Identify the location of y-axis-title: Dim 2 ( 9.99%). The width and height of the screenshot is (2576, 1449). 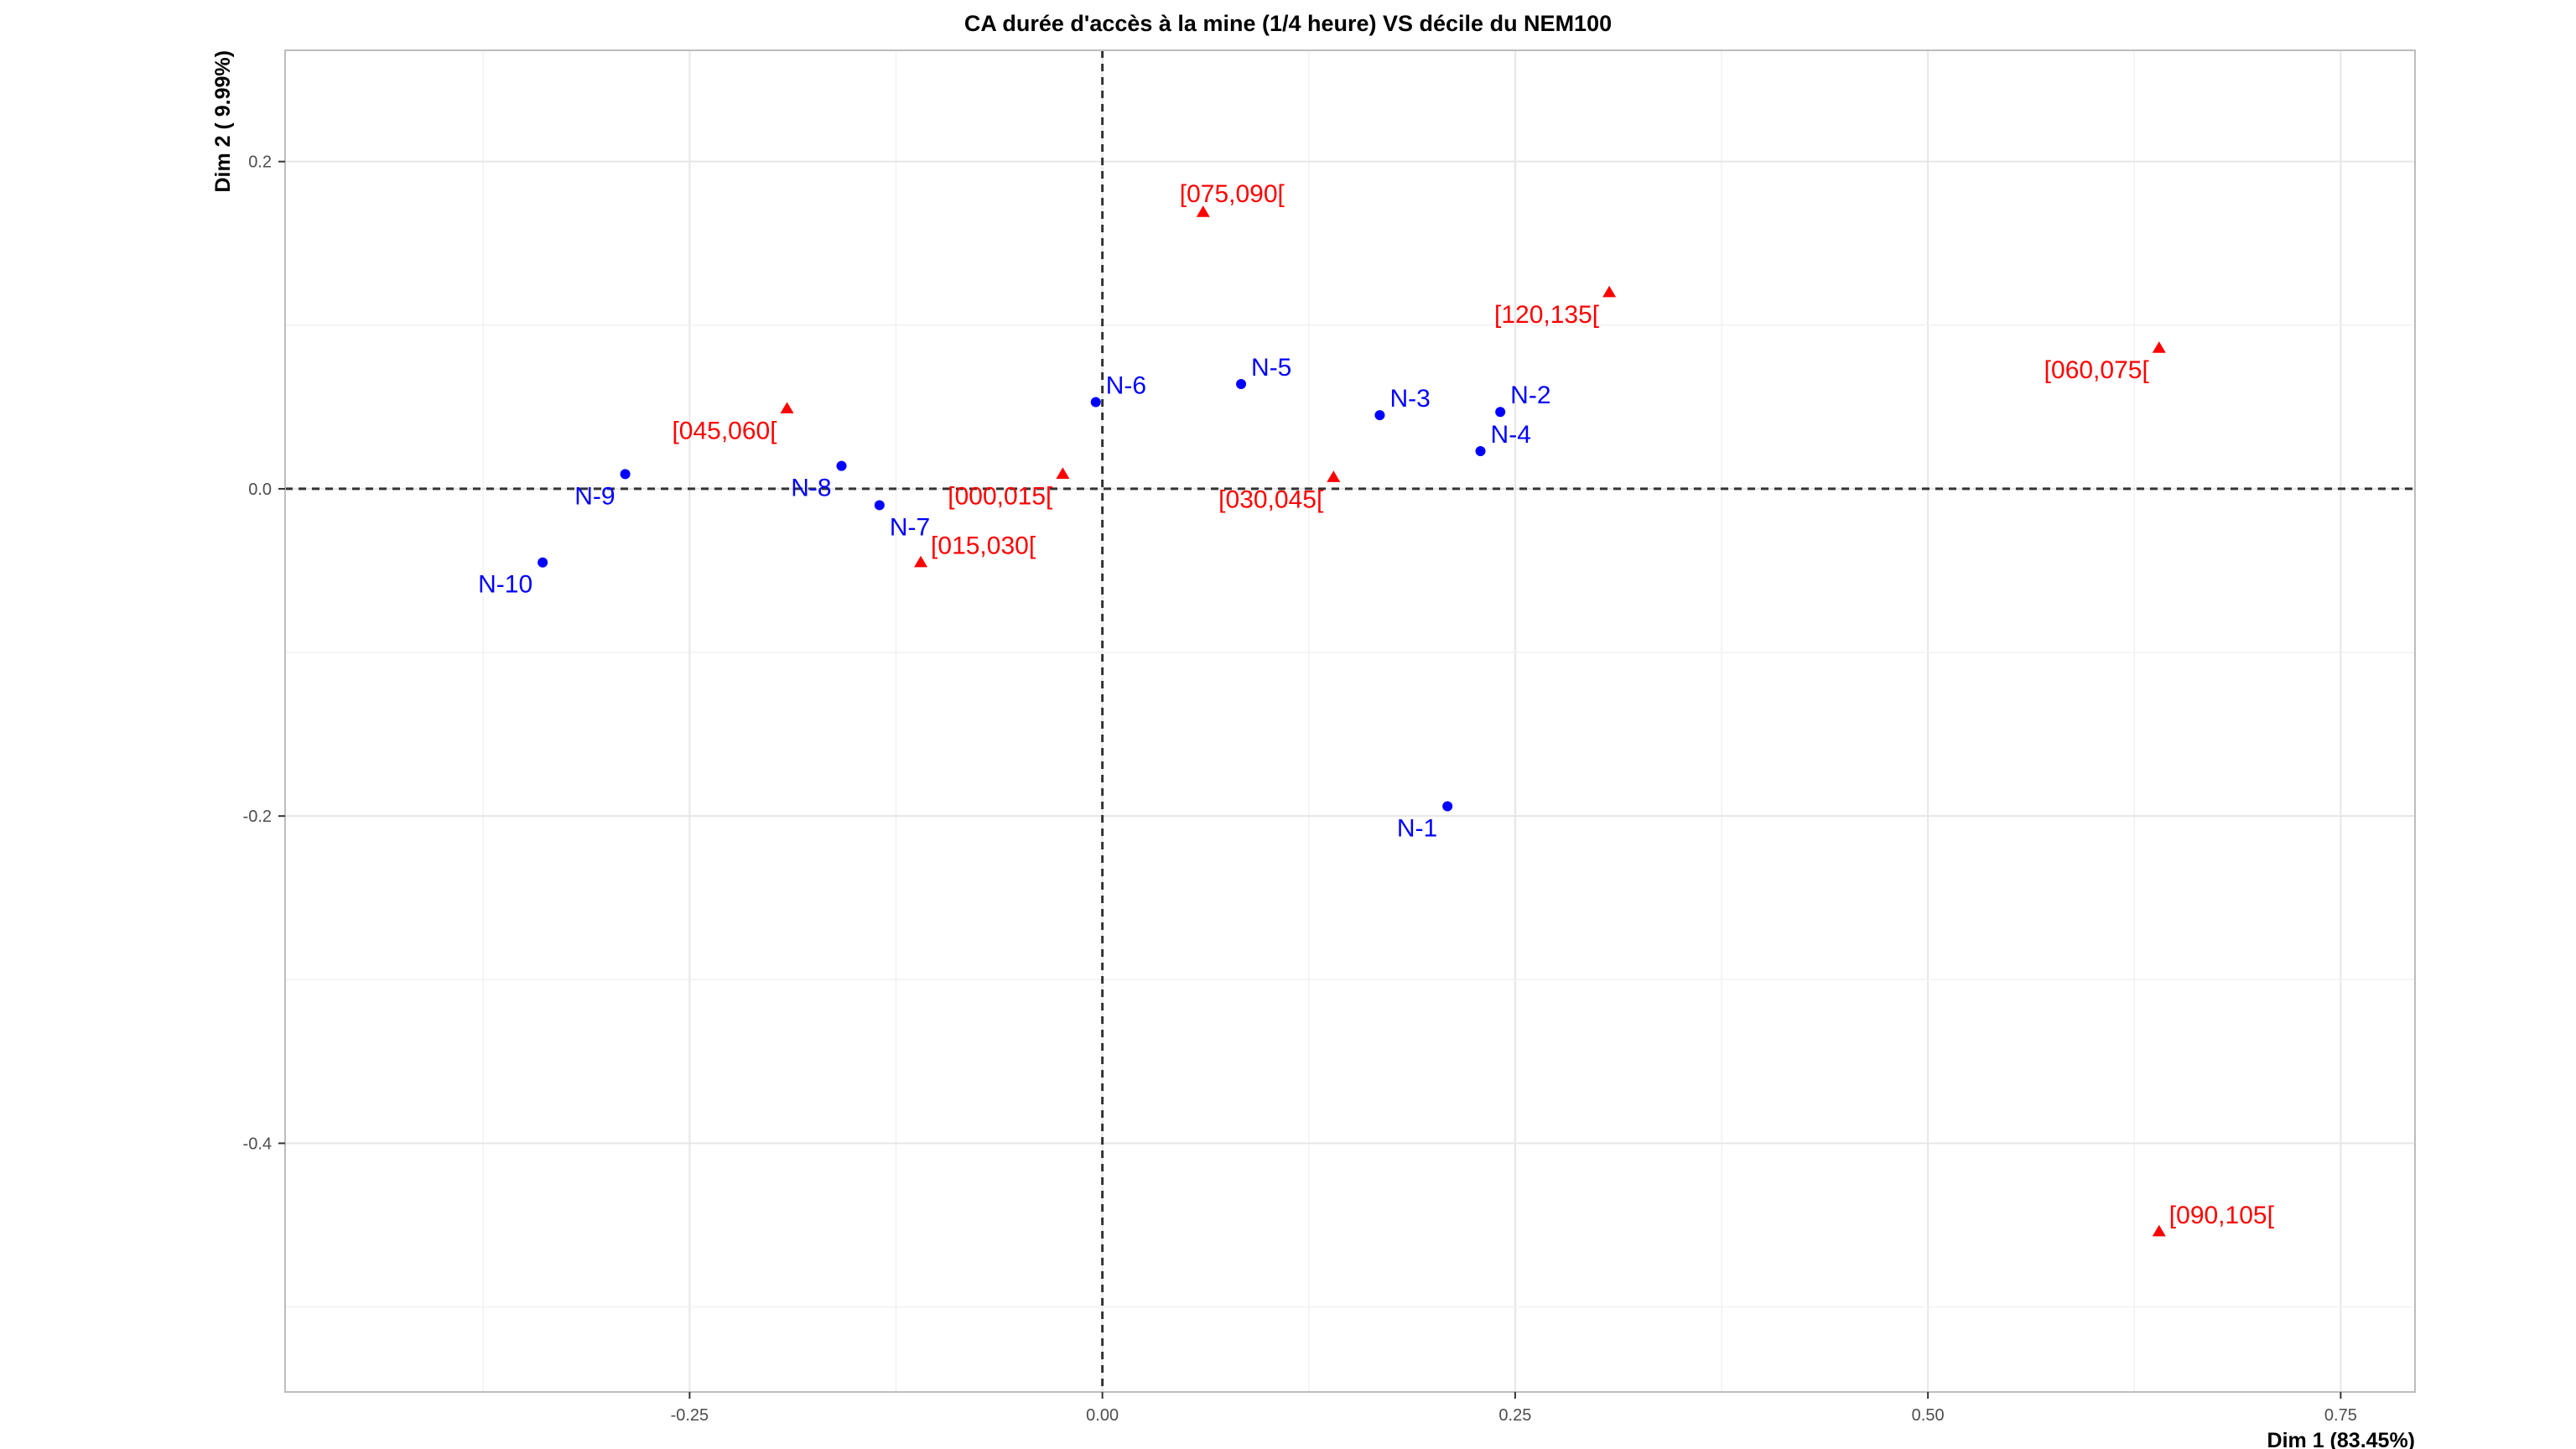
(223, 121).